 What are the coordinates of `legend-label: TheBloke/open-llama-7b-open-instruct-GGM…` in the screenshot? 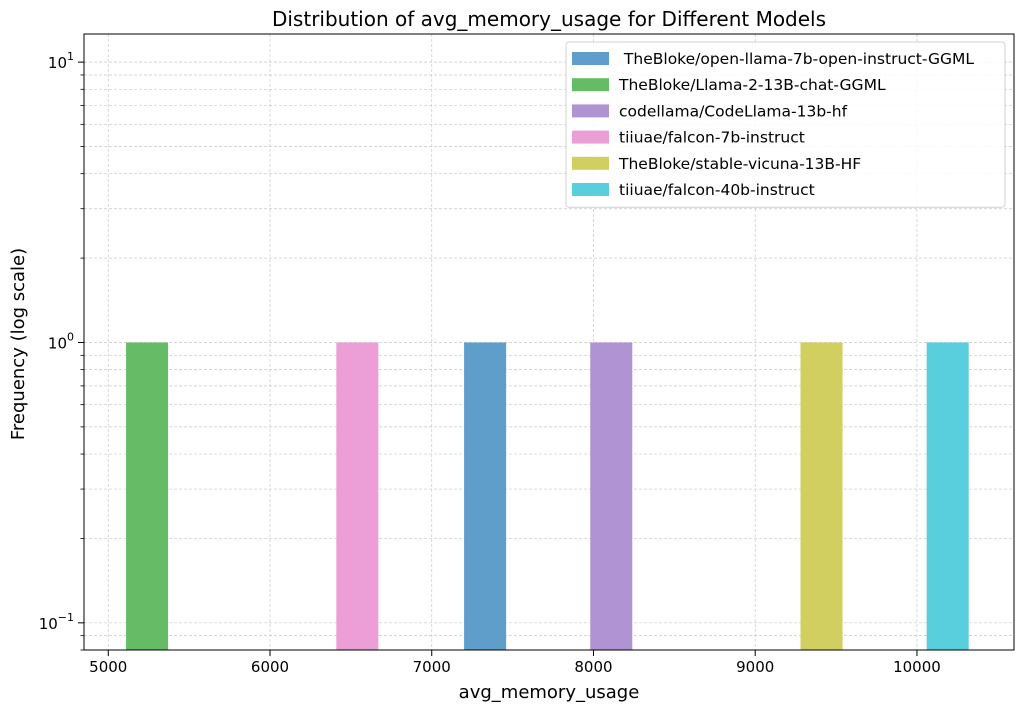 It's located at (796, 59).